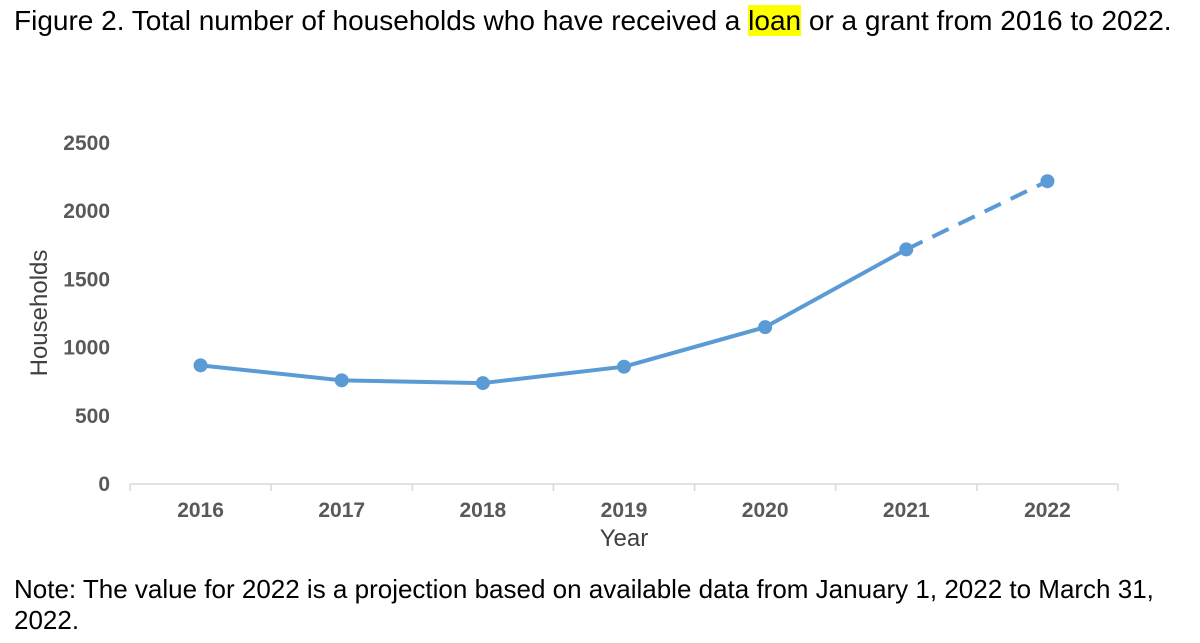 The width and height of the screenshot is (1200, 643). I want to click on x-axis-title: Year, so click(624, 538).